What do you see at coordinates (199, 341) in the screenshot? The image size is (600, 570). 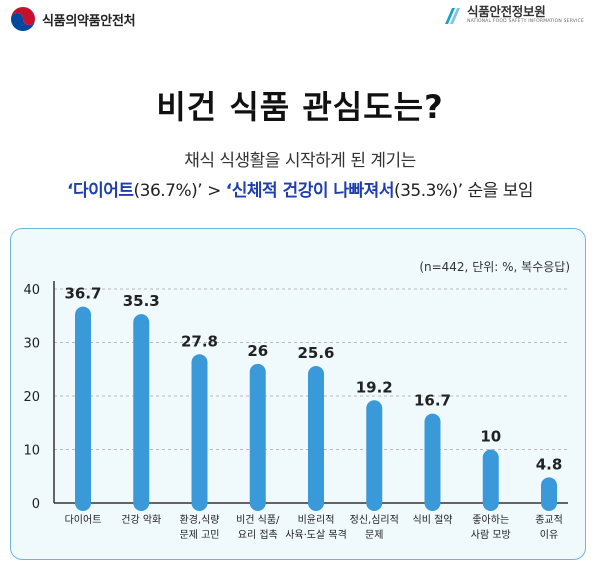 I see `data-label: 27.8` at bounding box center [199, 341].